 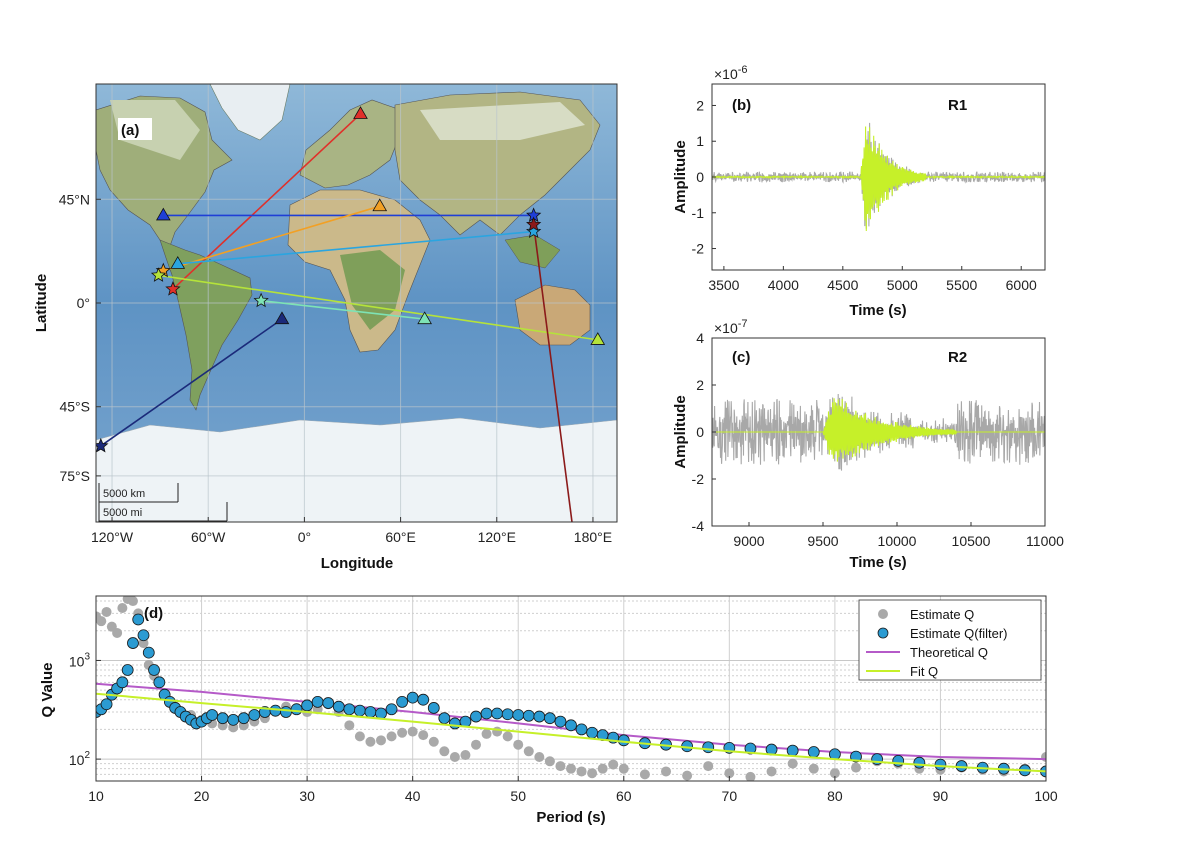 I want to click on r2-exponent-power: -7, so click(x=743, y=324).